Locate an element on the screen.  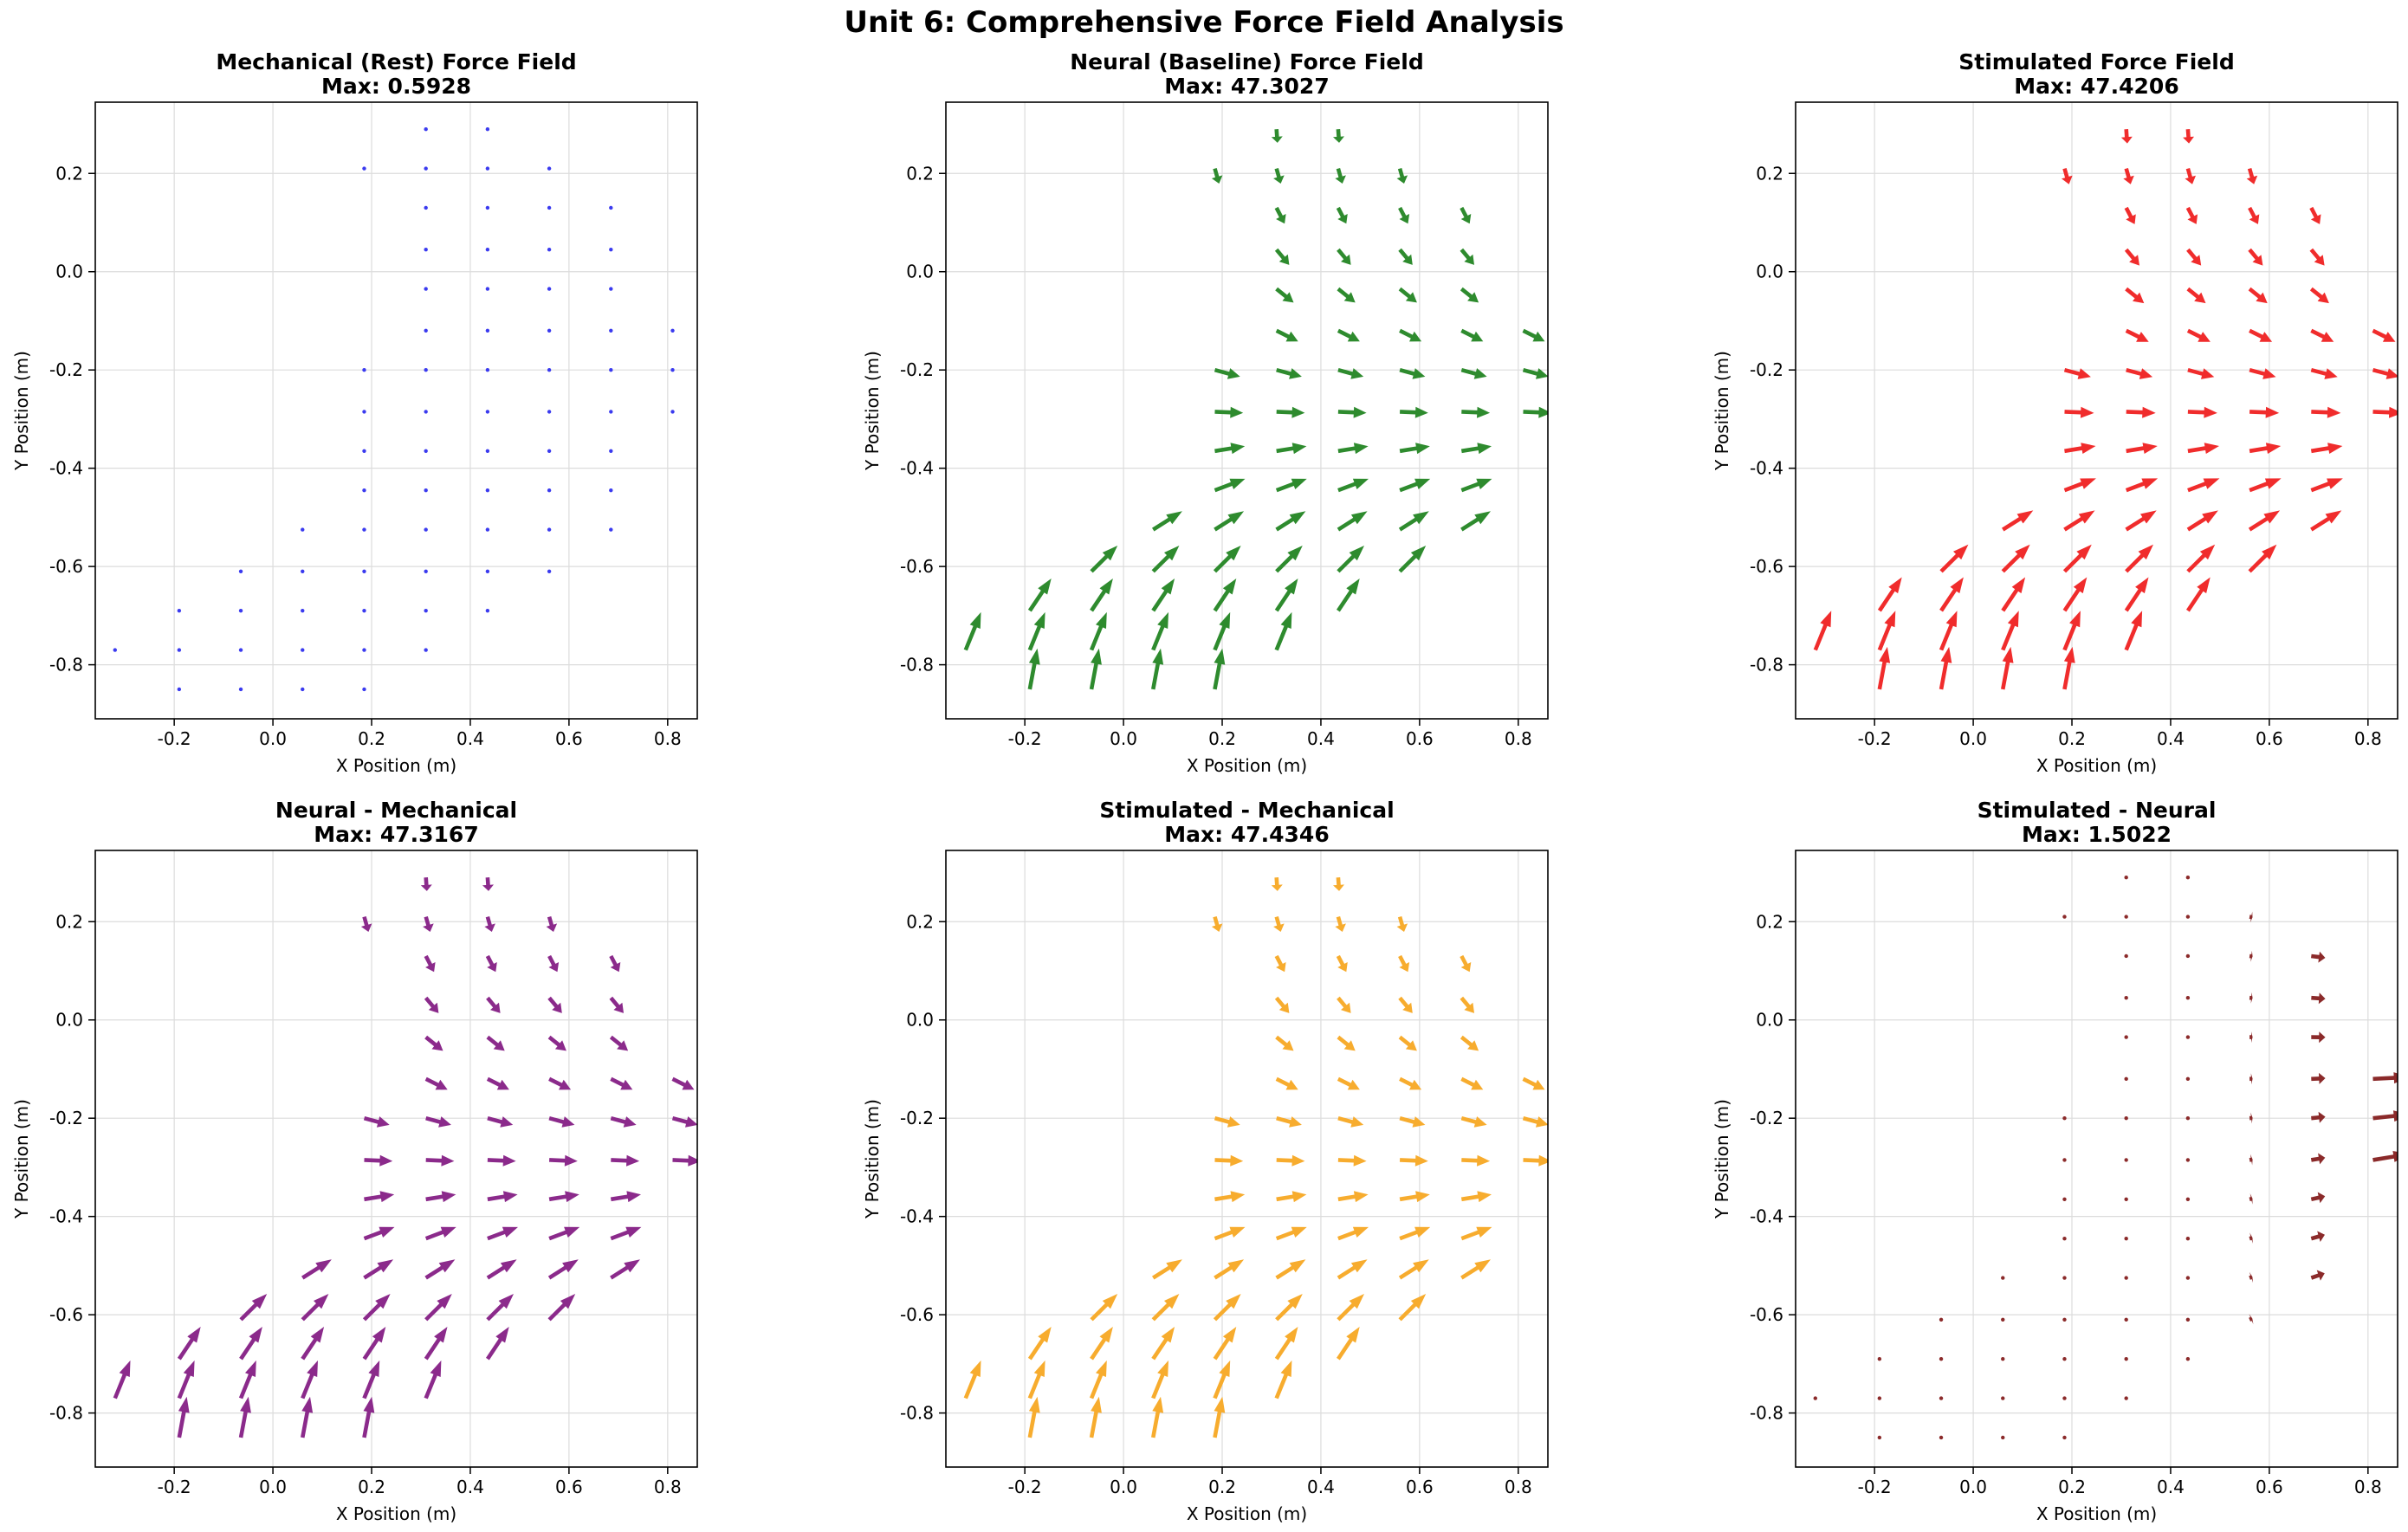
y-tick-label: -0.6 is located at coordinates (917, 566).